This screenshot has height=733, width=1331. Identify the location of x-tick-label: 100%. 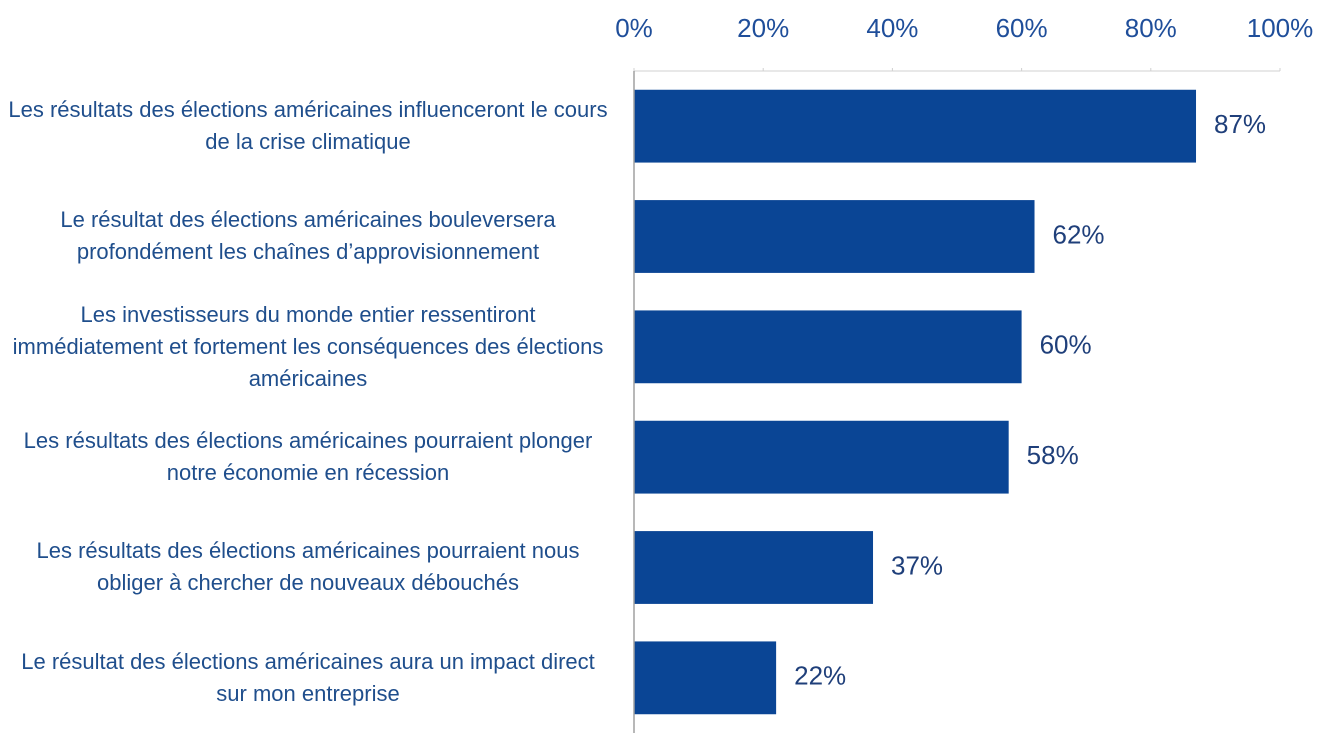
(1280, 28).